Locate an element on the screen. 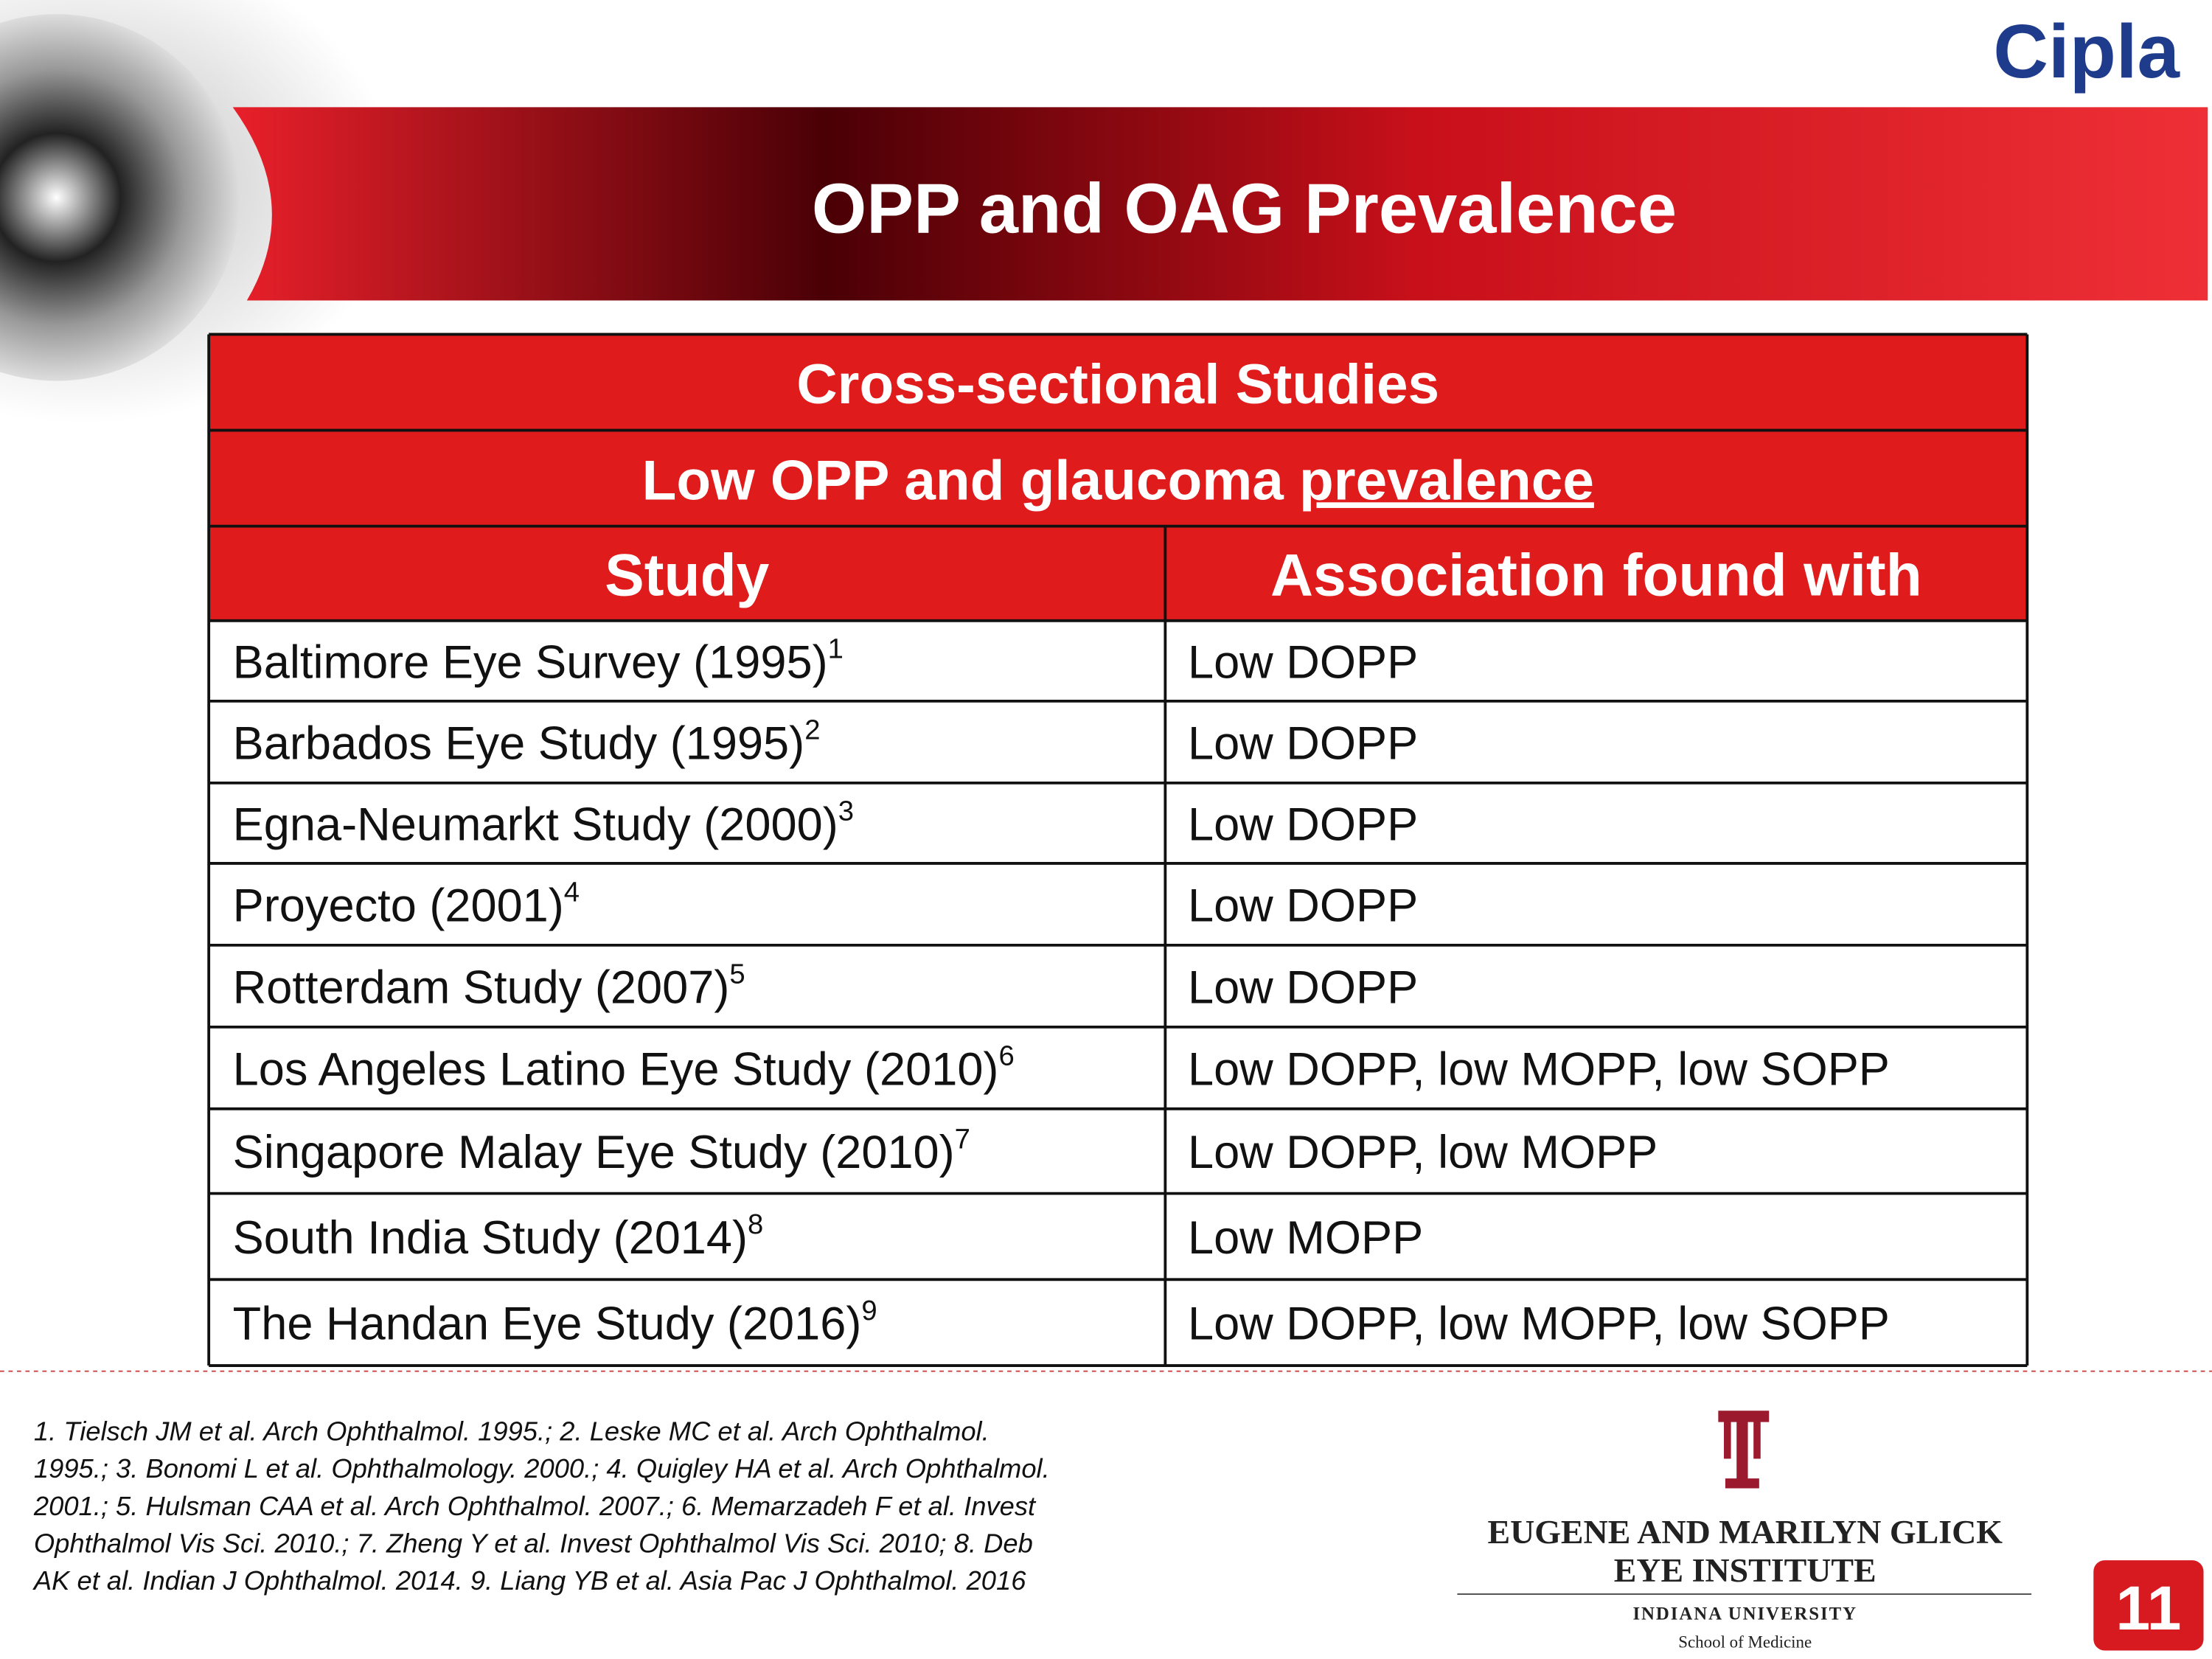 This screenshot has width=2212, height=1659. study-cell: South India Study (2014)8 is located at coordinates (498, 1236).